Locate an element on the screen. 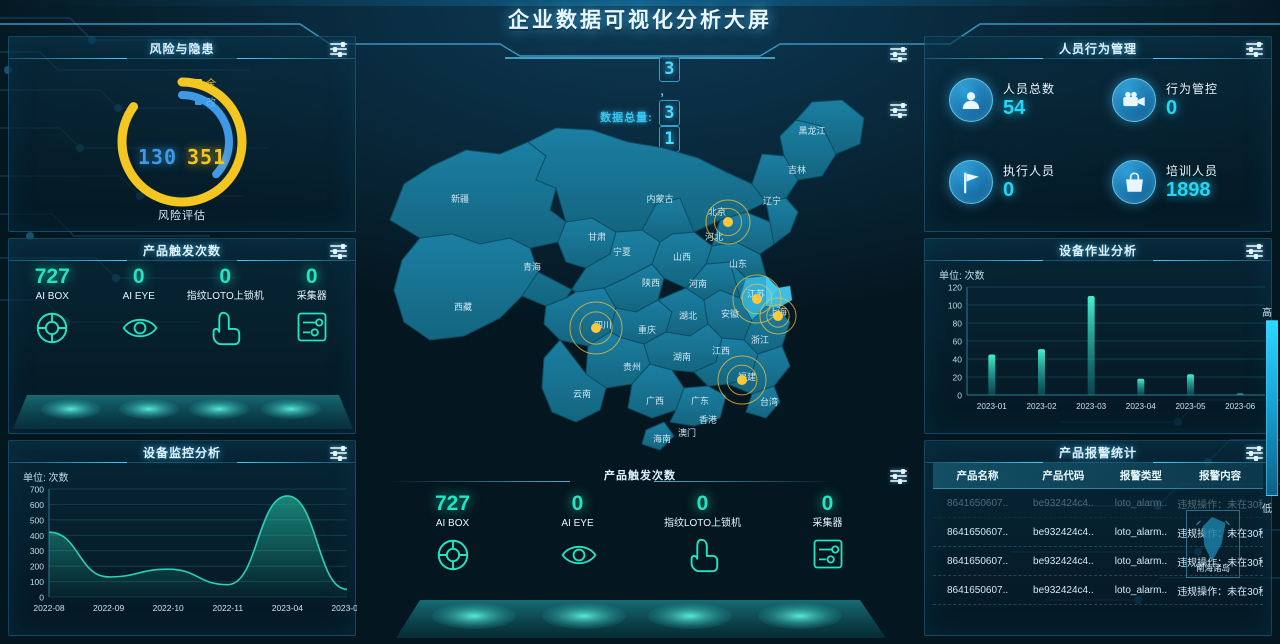 This screenshot has height=644, width=1280. personnel-cards-grid: 人员总数 54 行为管控 0 执行人员 0 培训人员 1898 is located at coordinates (1098, 141).